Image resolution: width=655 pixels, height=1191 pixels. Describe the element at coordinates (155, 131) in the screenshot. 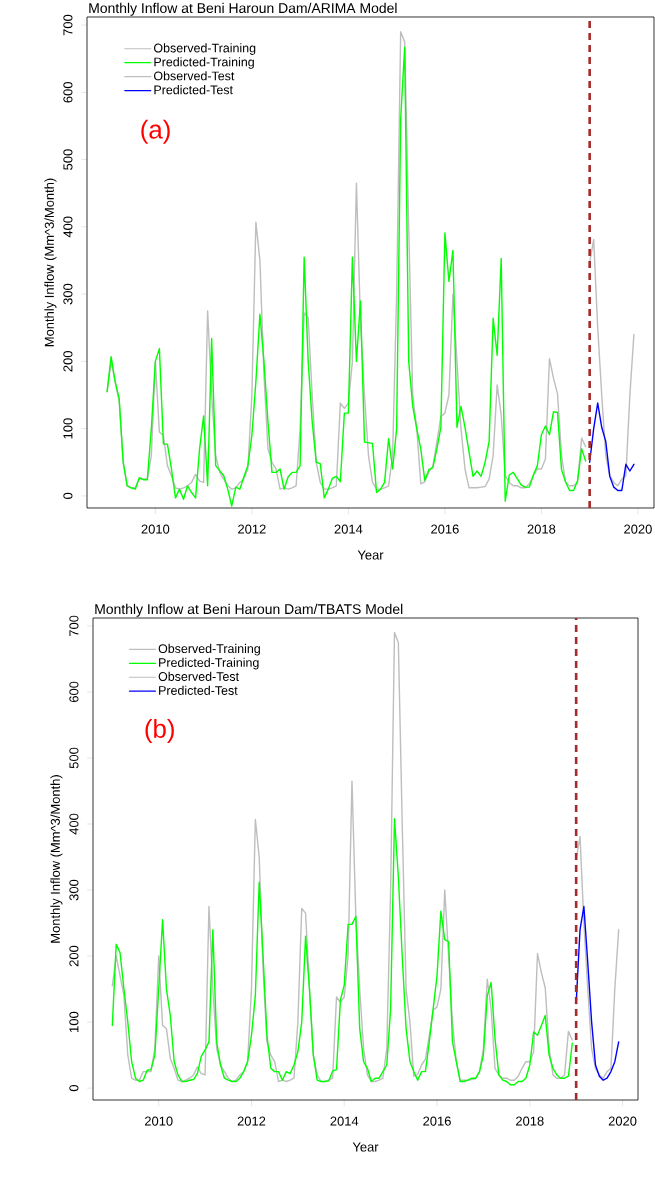

I see `annotation: (a)` at that location.